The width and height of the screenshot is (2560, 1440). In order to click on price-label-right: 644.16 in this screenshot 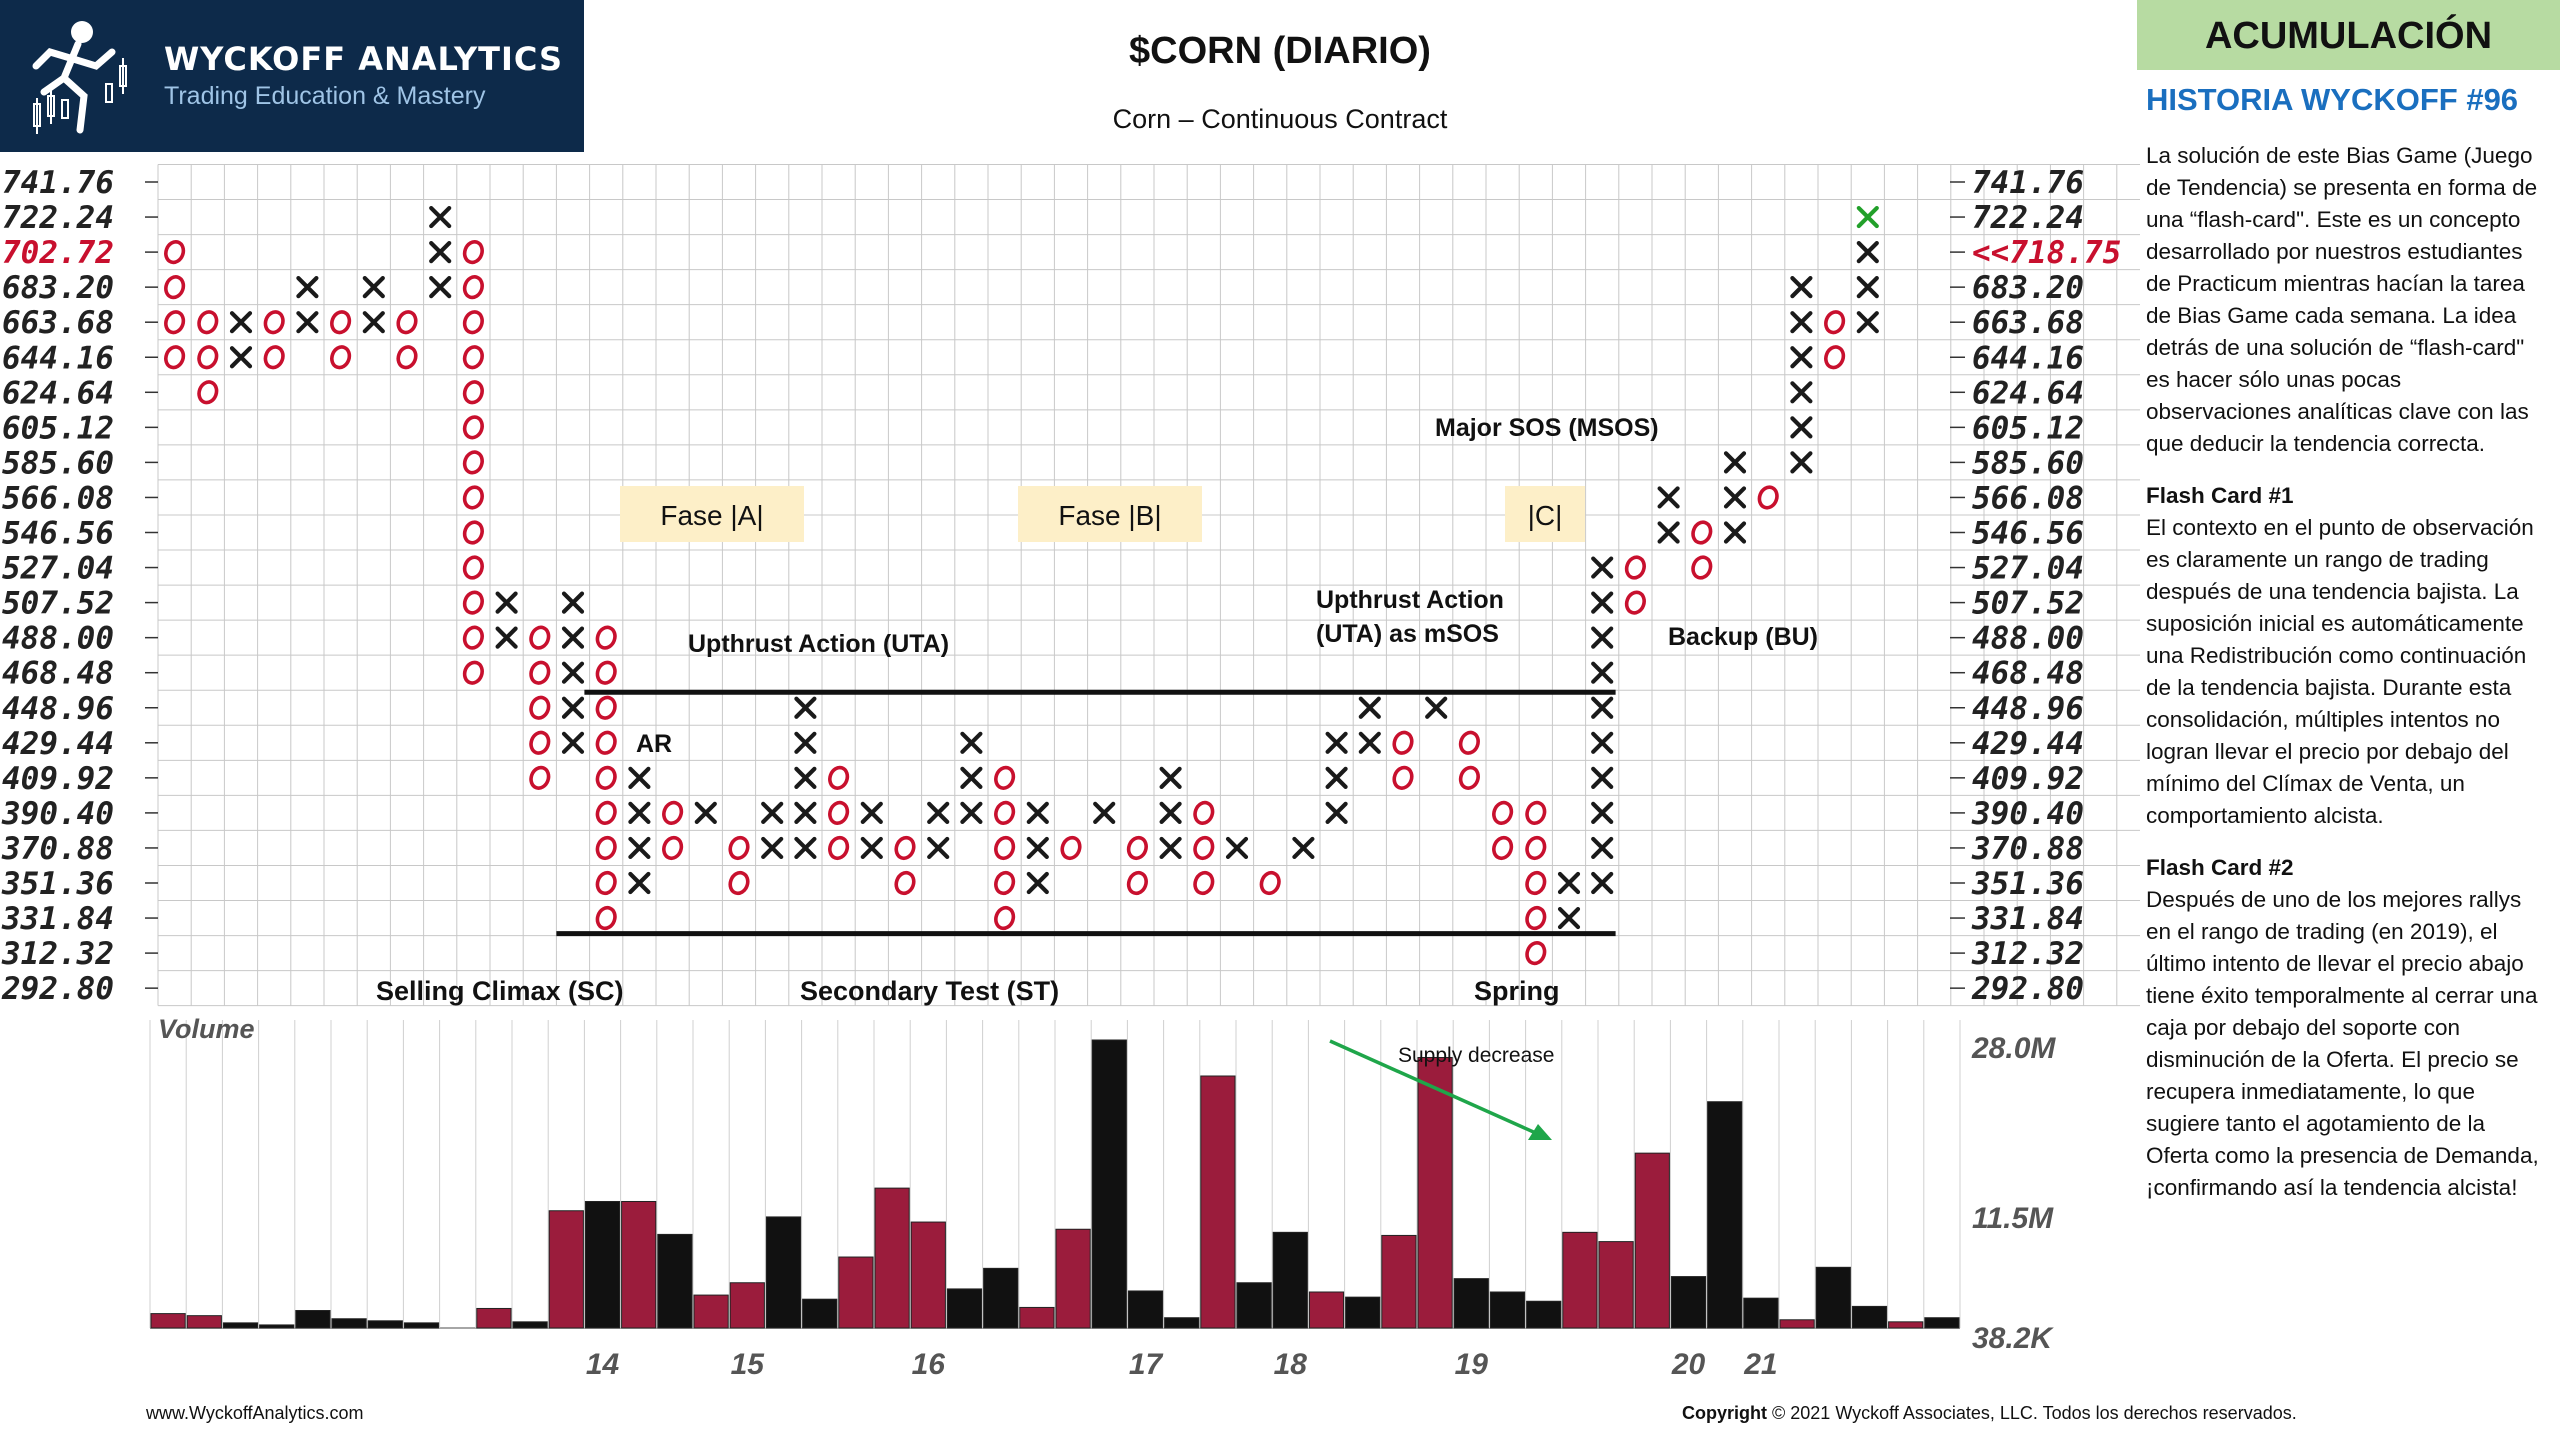, I will do `click(2028, 358)`.